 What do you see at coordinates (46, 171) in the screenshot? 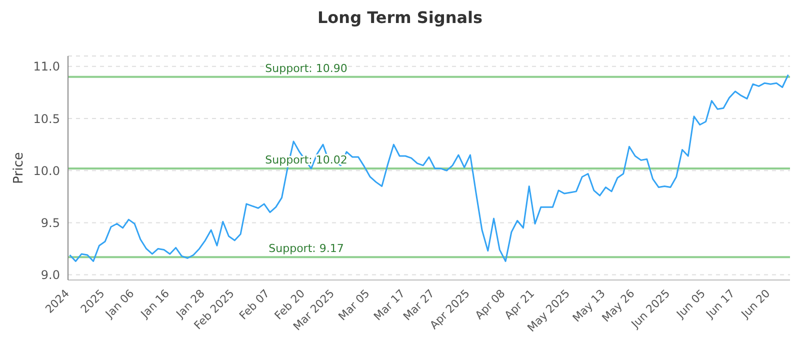
I see `y-tick-label: 10.0` at bounding box center [46, 171].